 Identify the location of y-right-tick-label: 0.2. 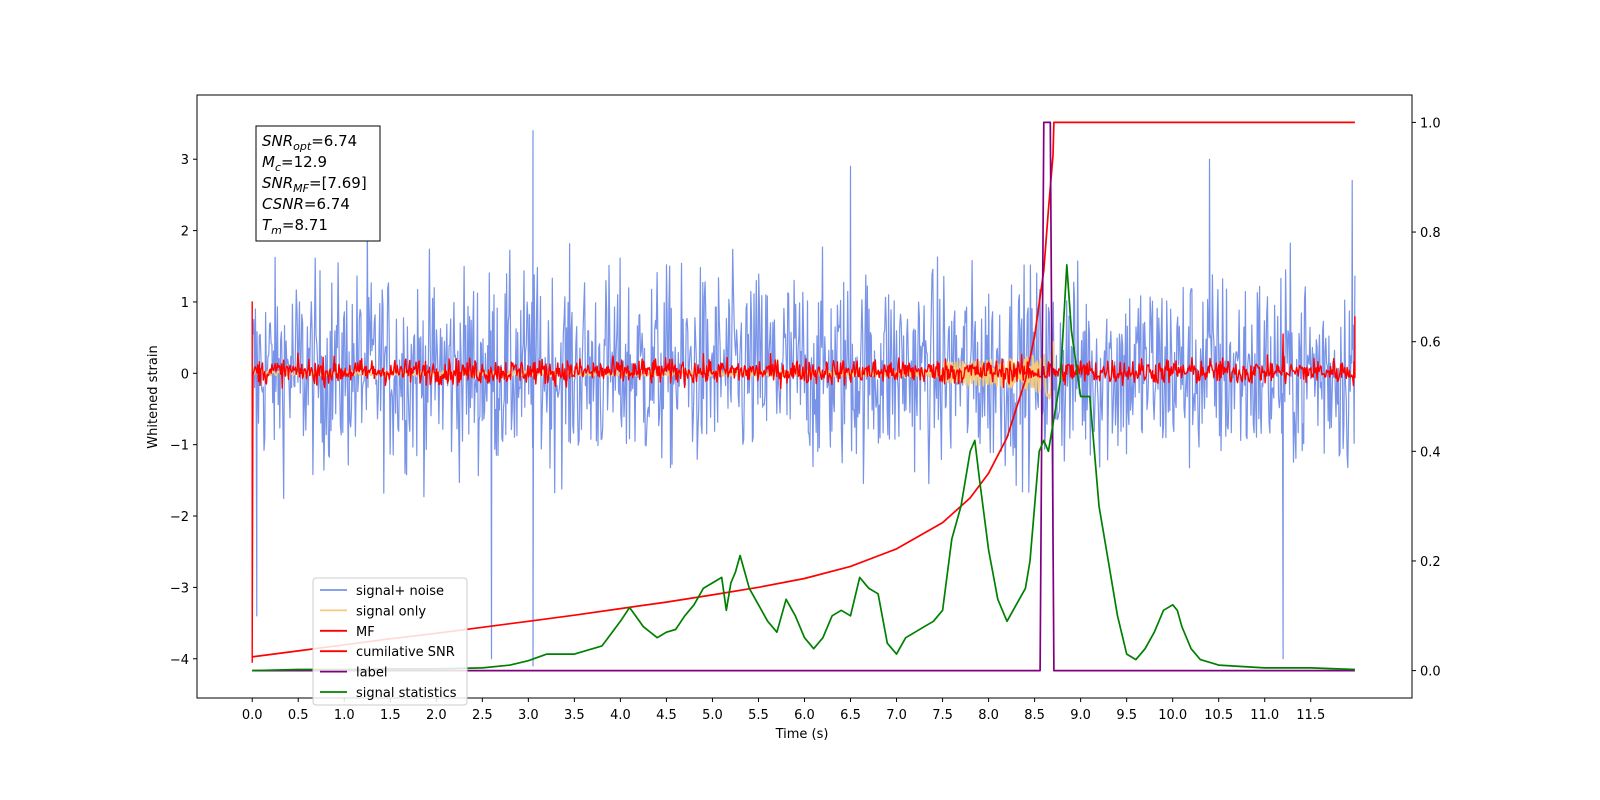
(1430, 562).